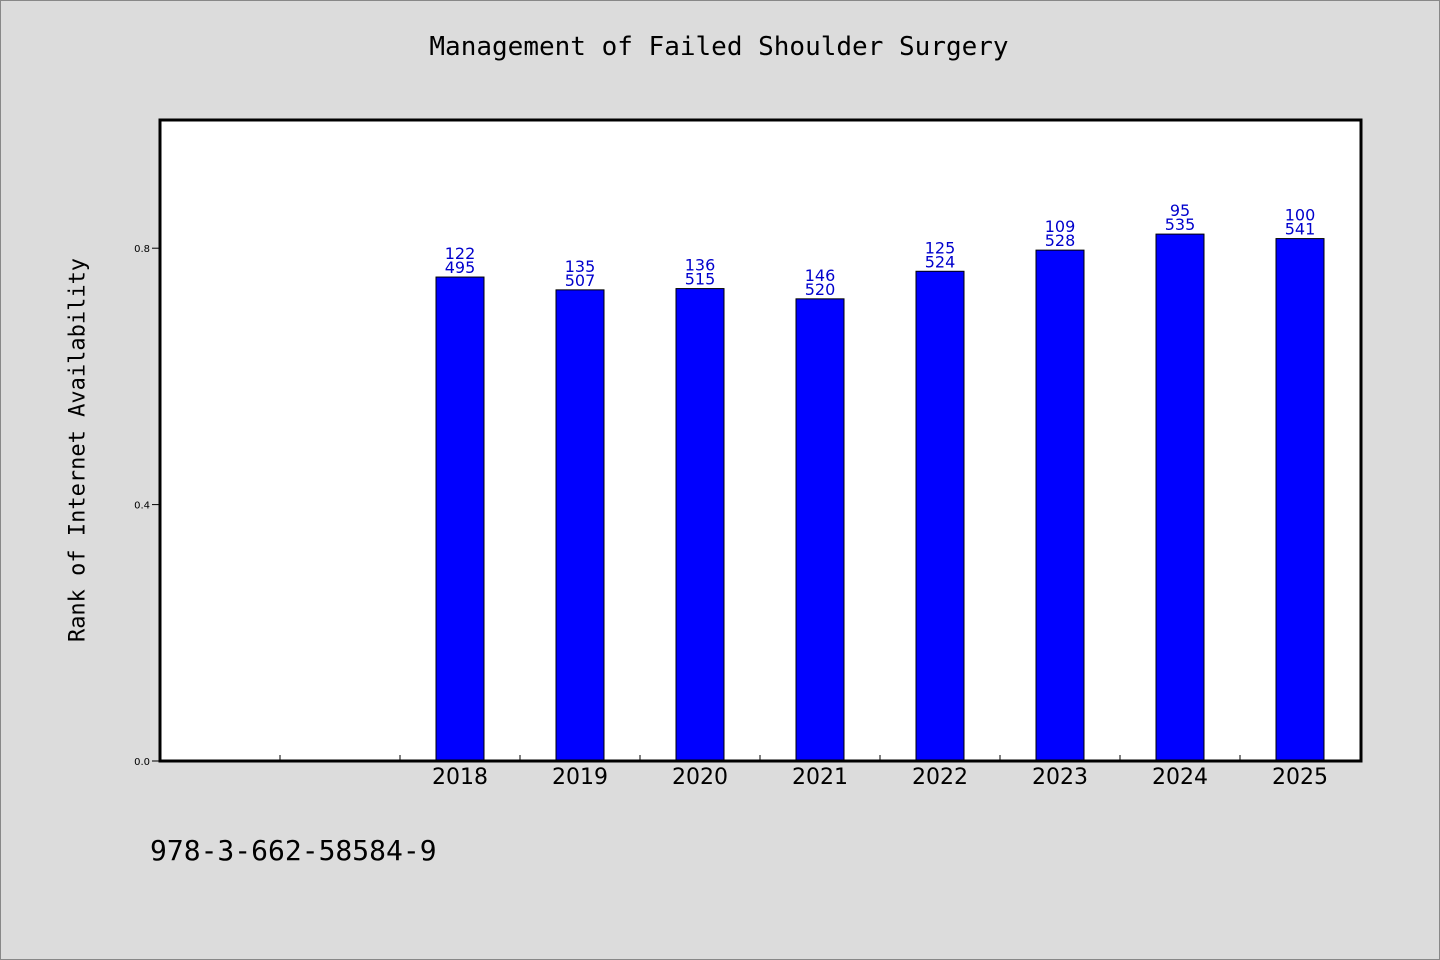 The height and width of the screenshot is (960, 1440). Describe the element at coordinates (460, 267) in the screenshot. I see `bar-label-bottom: 495` at that location.